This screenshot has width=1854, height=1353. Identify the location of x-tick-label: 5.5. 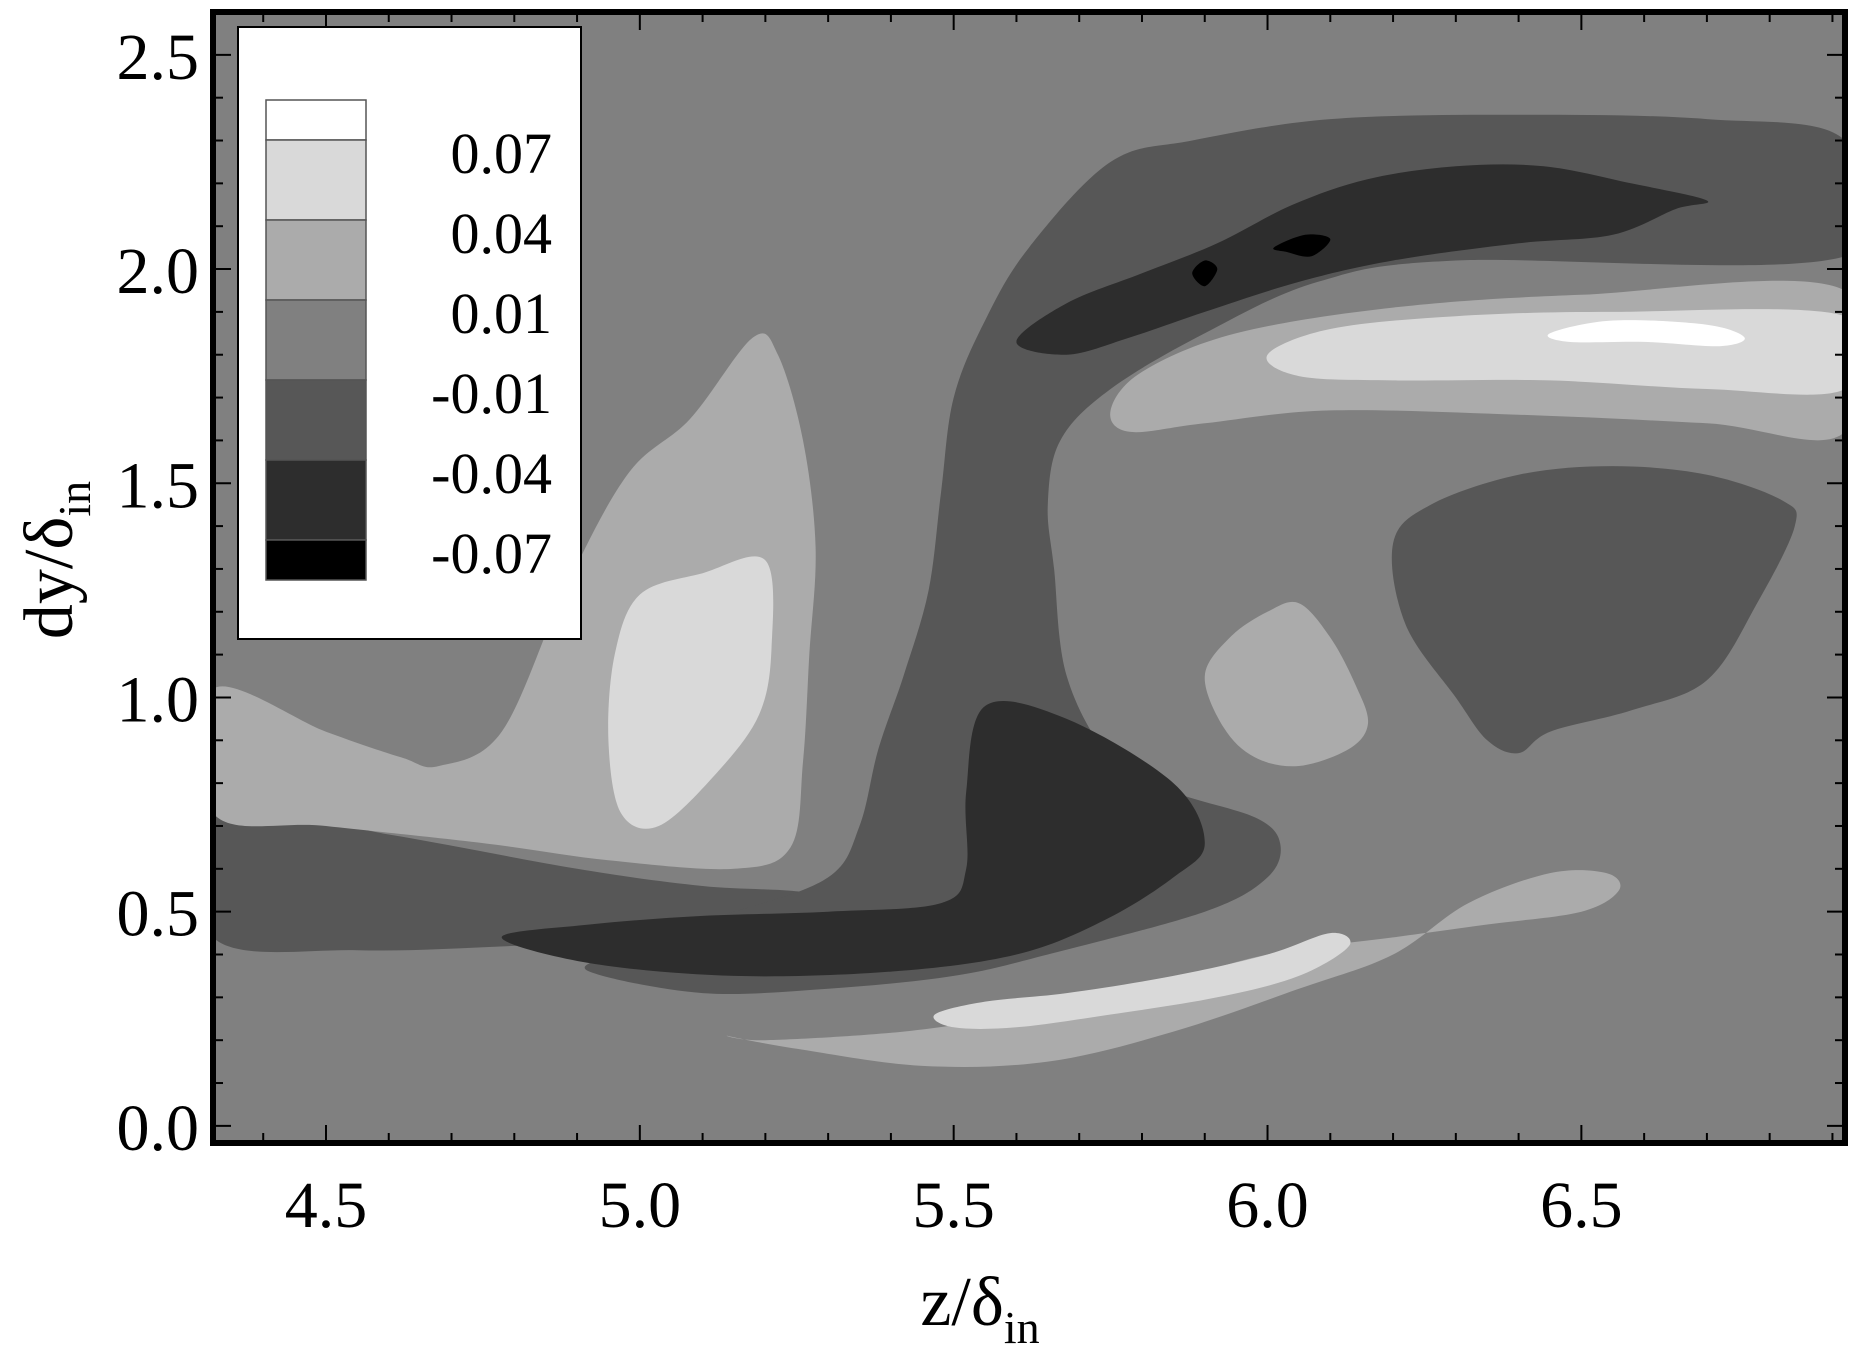
(953, 1205).